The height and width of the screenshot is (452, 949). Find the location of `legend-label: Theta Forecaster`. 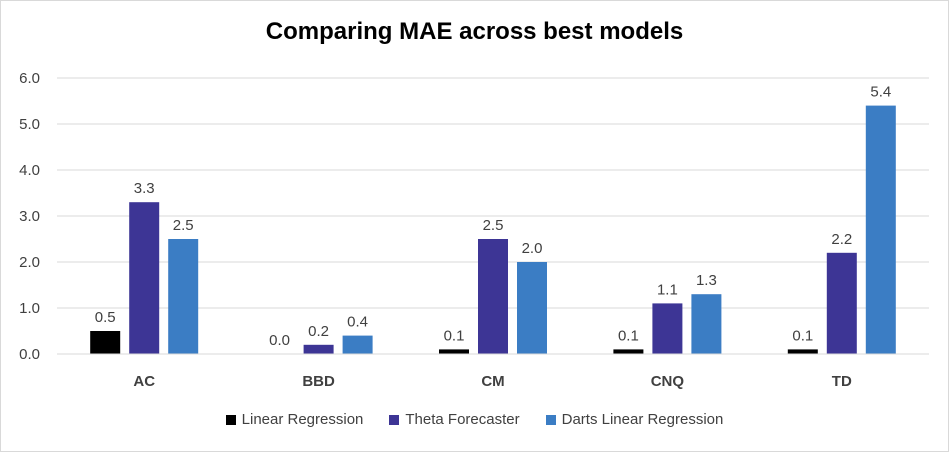

legend-label: Theta Forecaster is located at coordinates (462, 419).